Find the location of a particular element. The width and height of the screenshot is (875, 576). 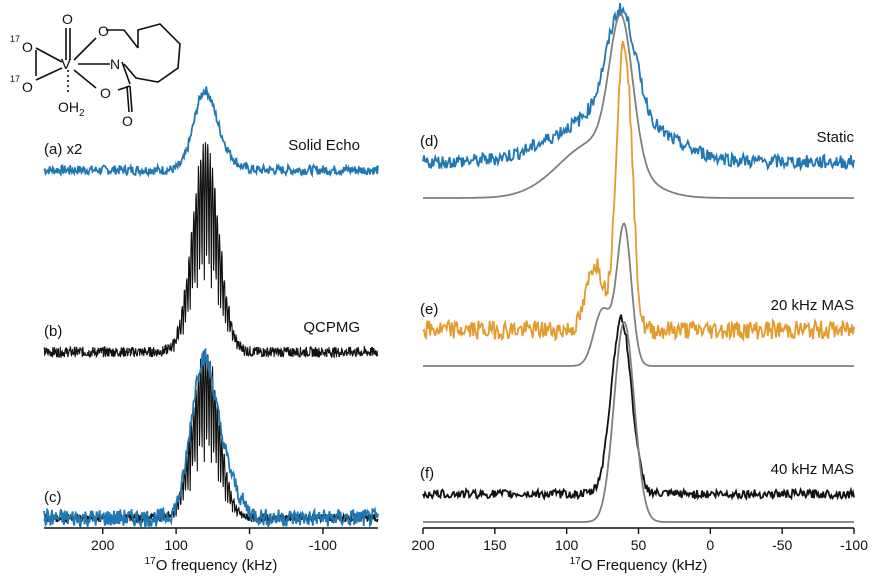

molecule-oh2: OH2 is located at coordinates (71, 109).